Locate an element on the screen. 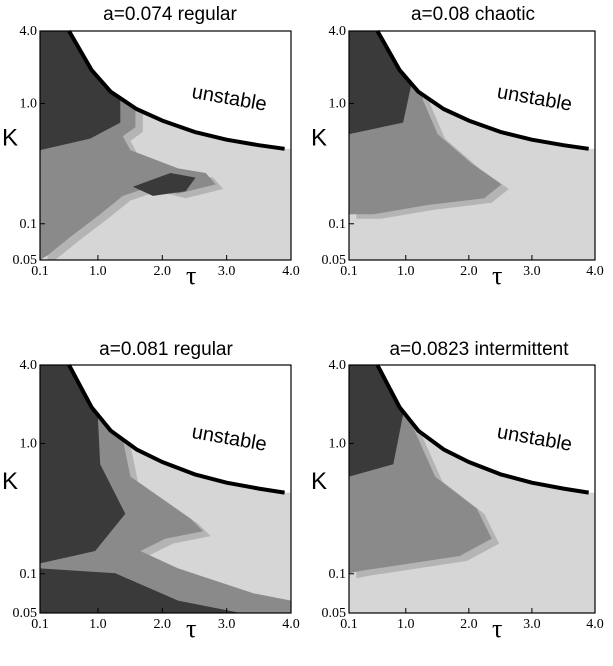  chart-title: a=0.074 regular is located at coordinates (170, 14).